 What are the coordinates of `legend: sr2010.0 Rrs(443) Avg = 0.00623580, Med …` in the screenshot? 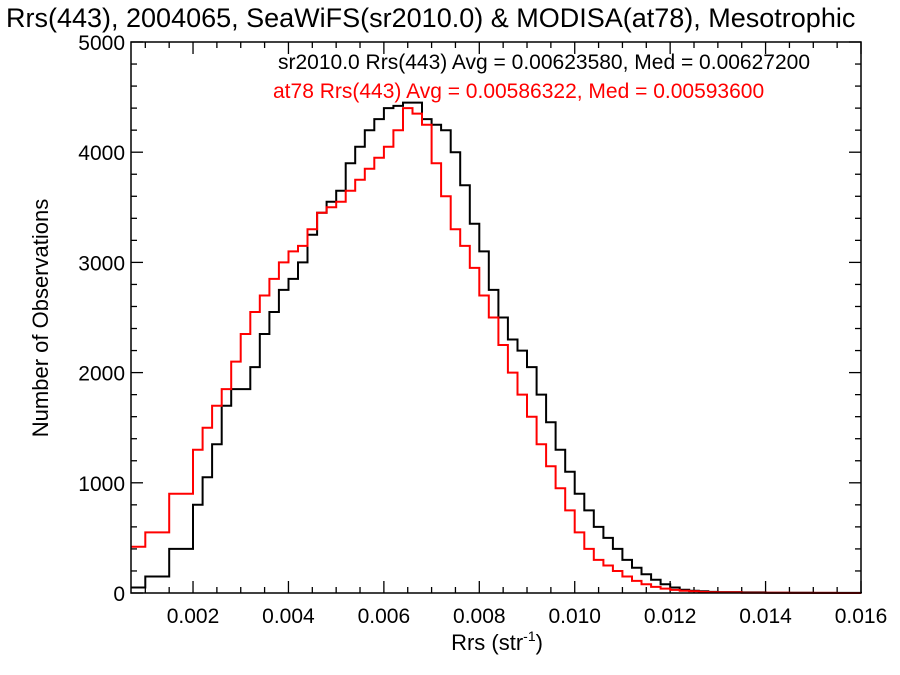 It's located at (541, 77).